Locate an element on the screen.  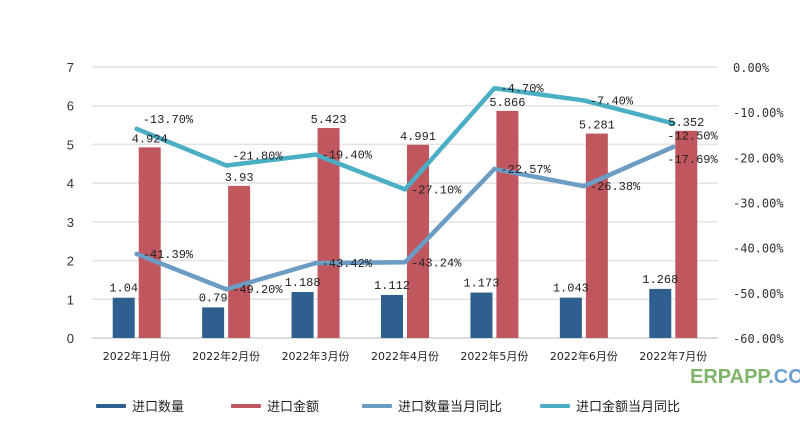
y-axis-left: 0 1 2 3 4 5 6 7 is located at coordinates (70, 203).